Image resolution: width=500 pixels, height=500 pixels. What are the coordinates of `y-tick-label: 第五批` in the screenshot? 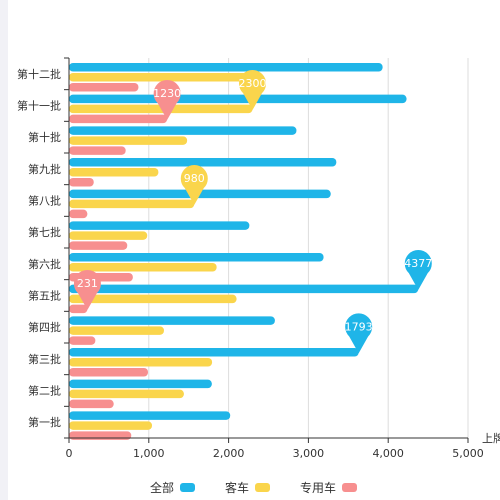 It's located at (44, 296).